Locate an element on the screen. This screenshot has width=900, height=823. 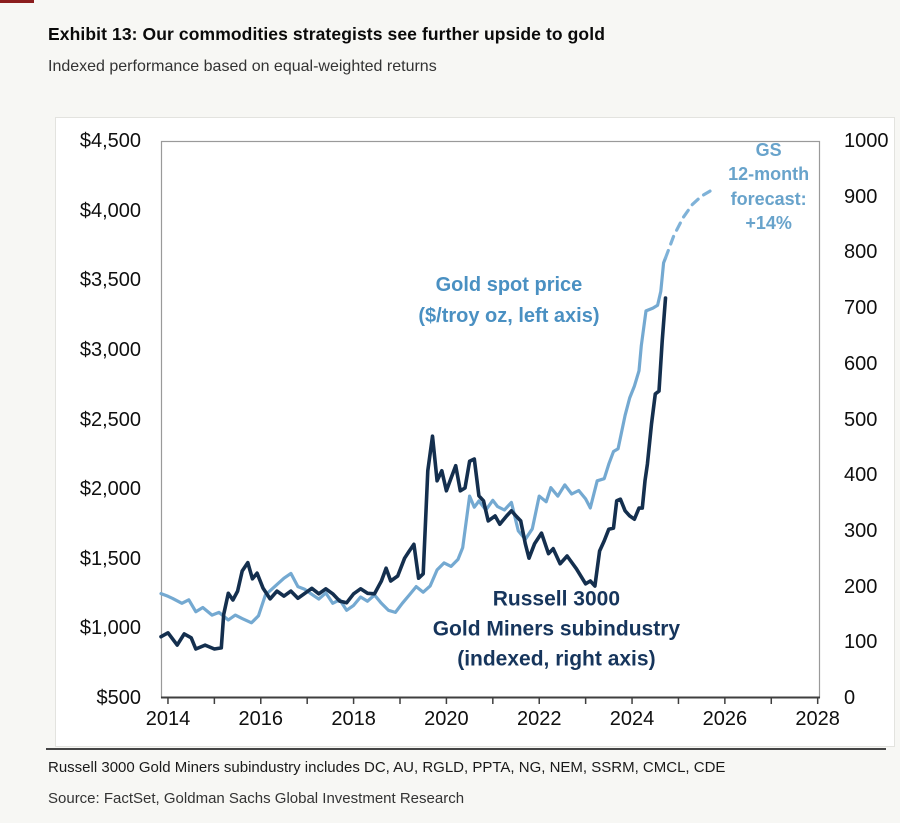
x-axis-tick-label: 2014 is located at coordinates (168, 719).